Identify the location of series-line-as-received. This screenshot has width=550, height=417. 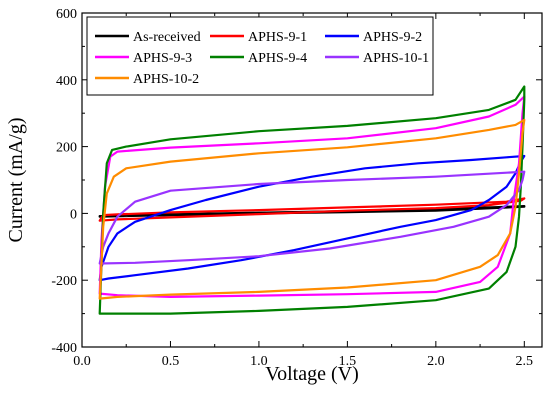
(312, 211).